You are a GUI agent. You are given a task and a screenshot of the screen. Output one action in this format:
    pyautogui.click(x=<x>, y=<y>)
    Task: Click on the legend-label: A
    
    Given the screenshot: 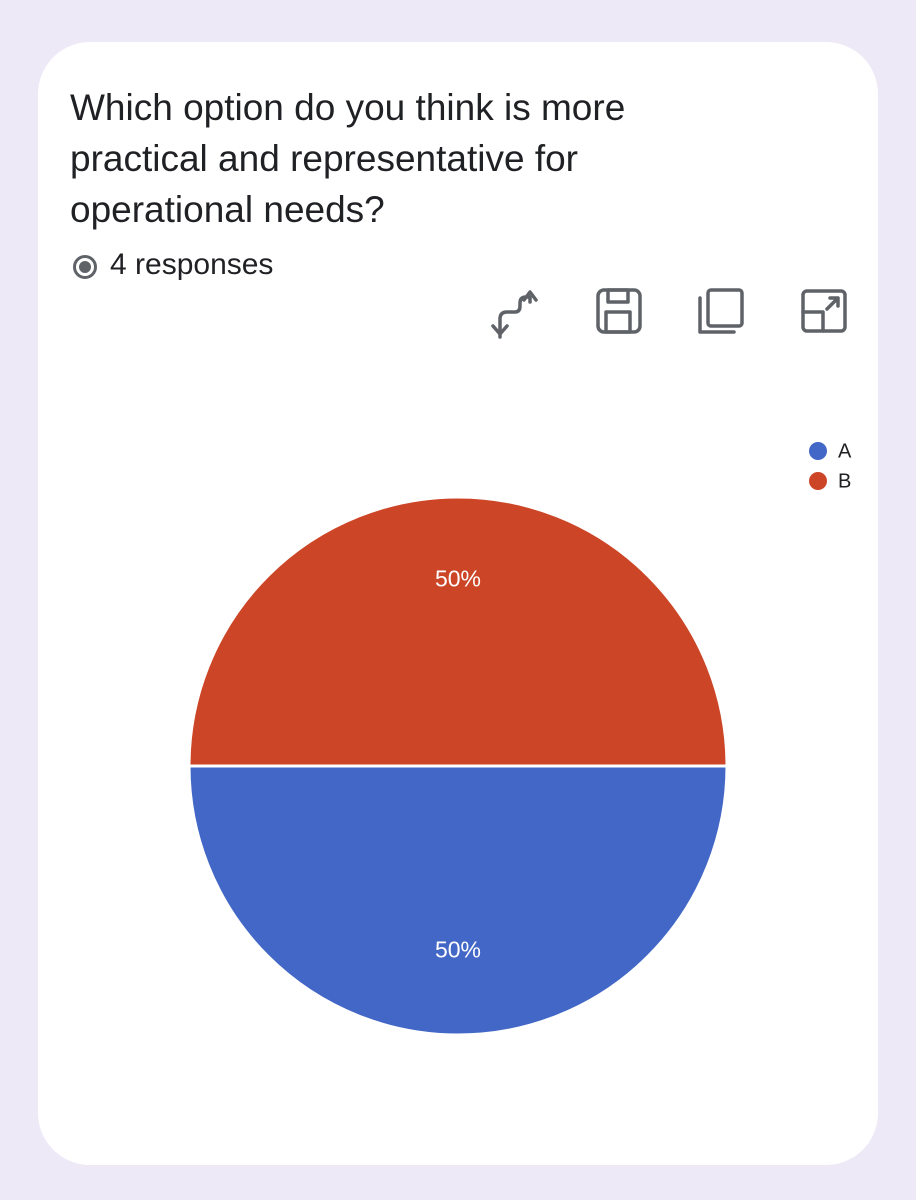 What is the action you would take?
    pyautogui.click(x=845, y=451)
    